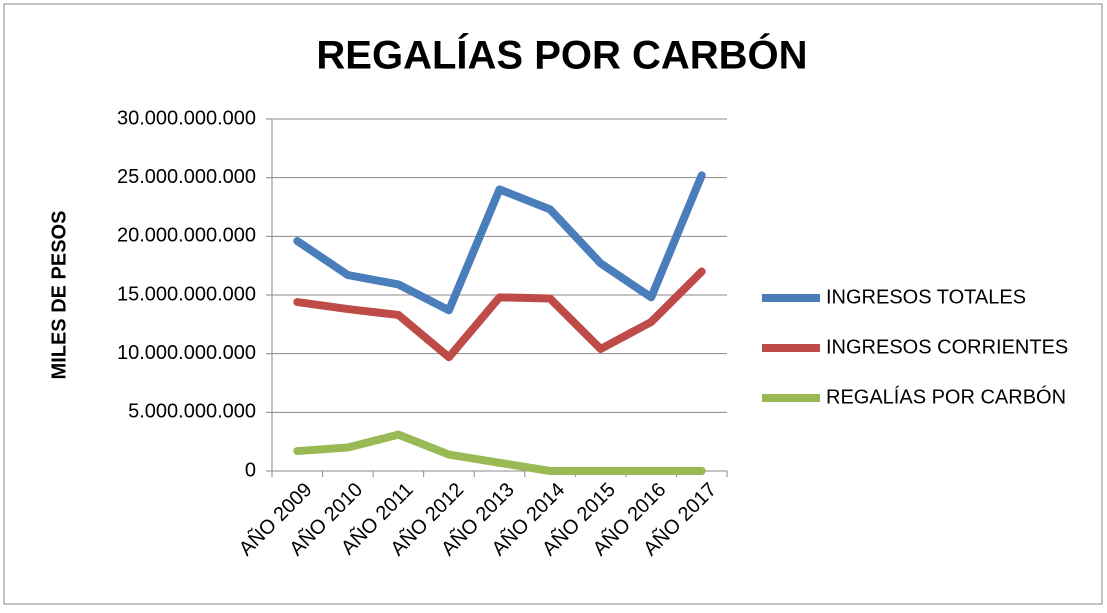  Describe the element at coordinates (192, 412) in the screenshot. I see `y-tick-label: 5.000.000.000` at that location.